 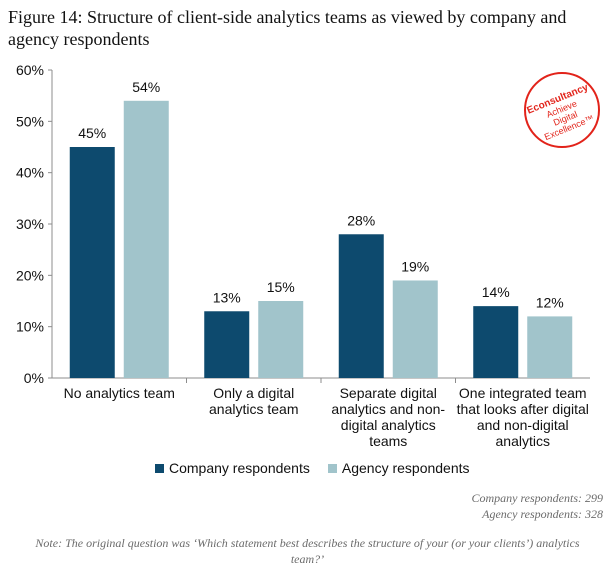 What do you see at coordinates (415, 266) in the screenshot?
I see `bar-data-label: 19%` at bounding box center [415, 266].